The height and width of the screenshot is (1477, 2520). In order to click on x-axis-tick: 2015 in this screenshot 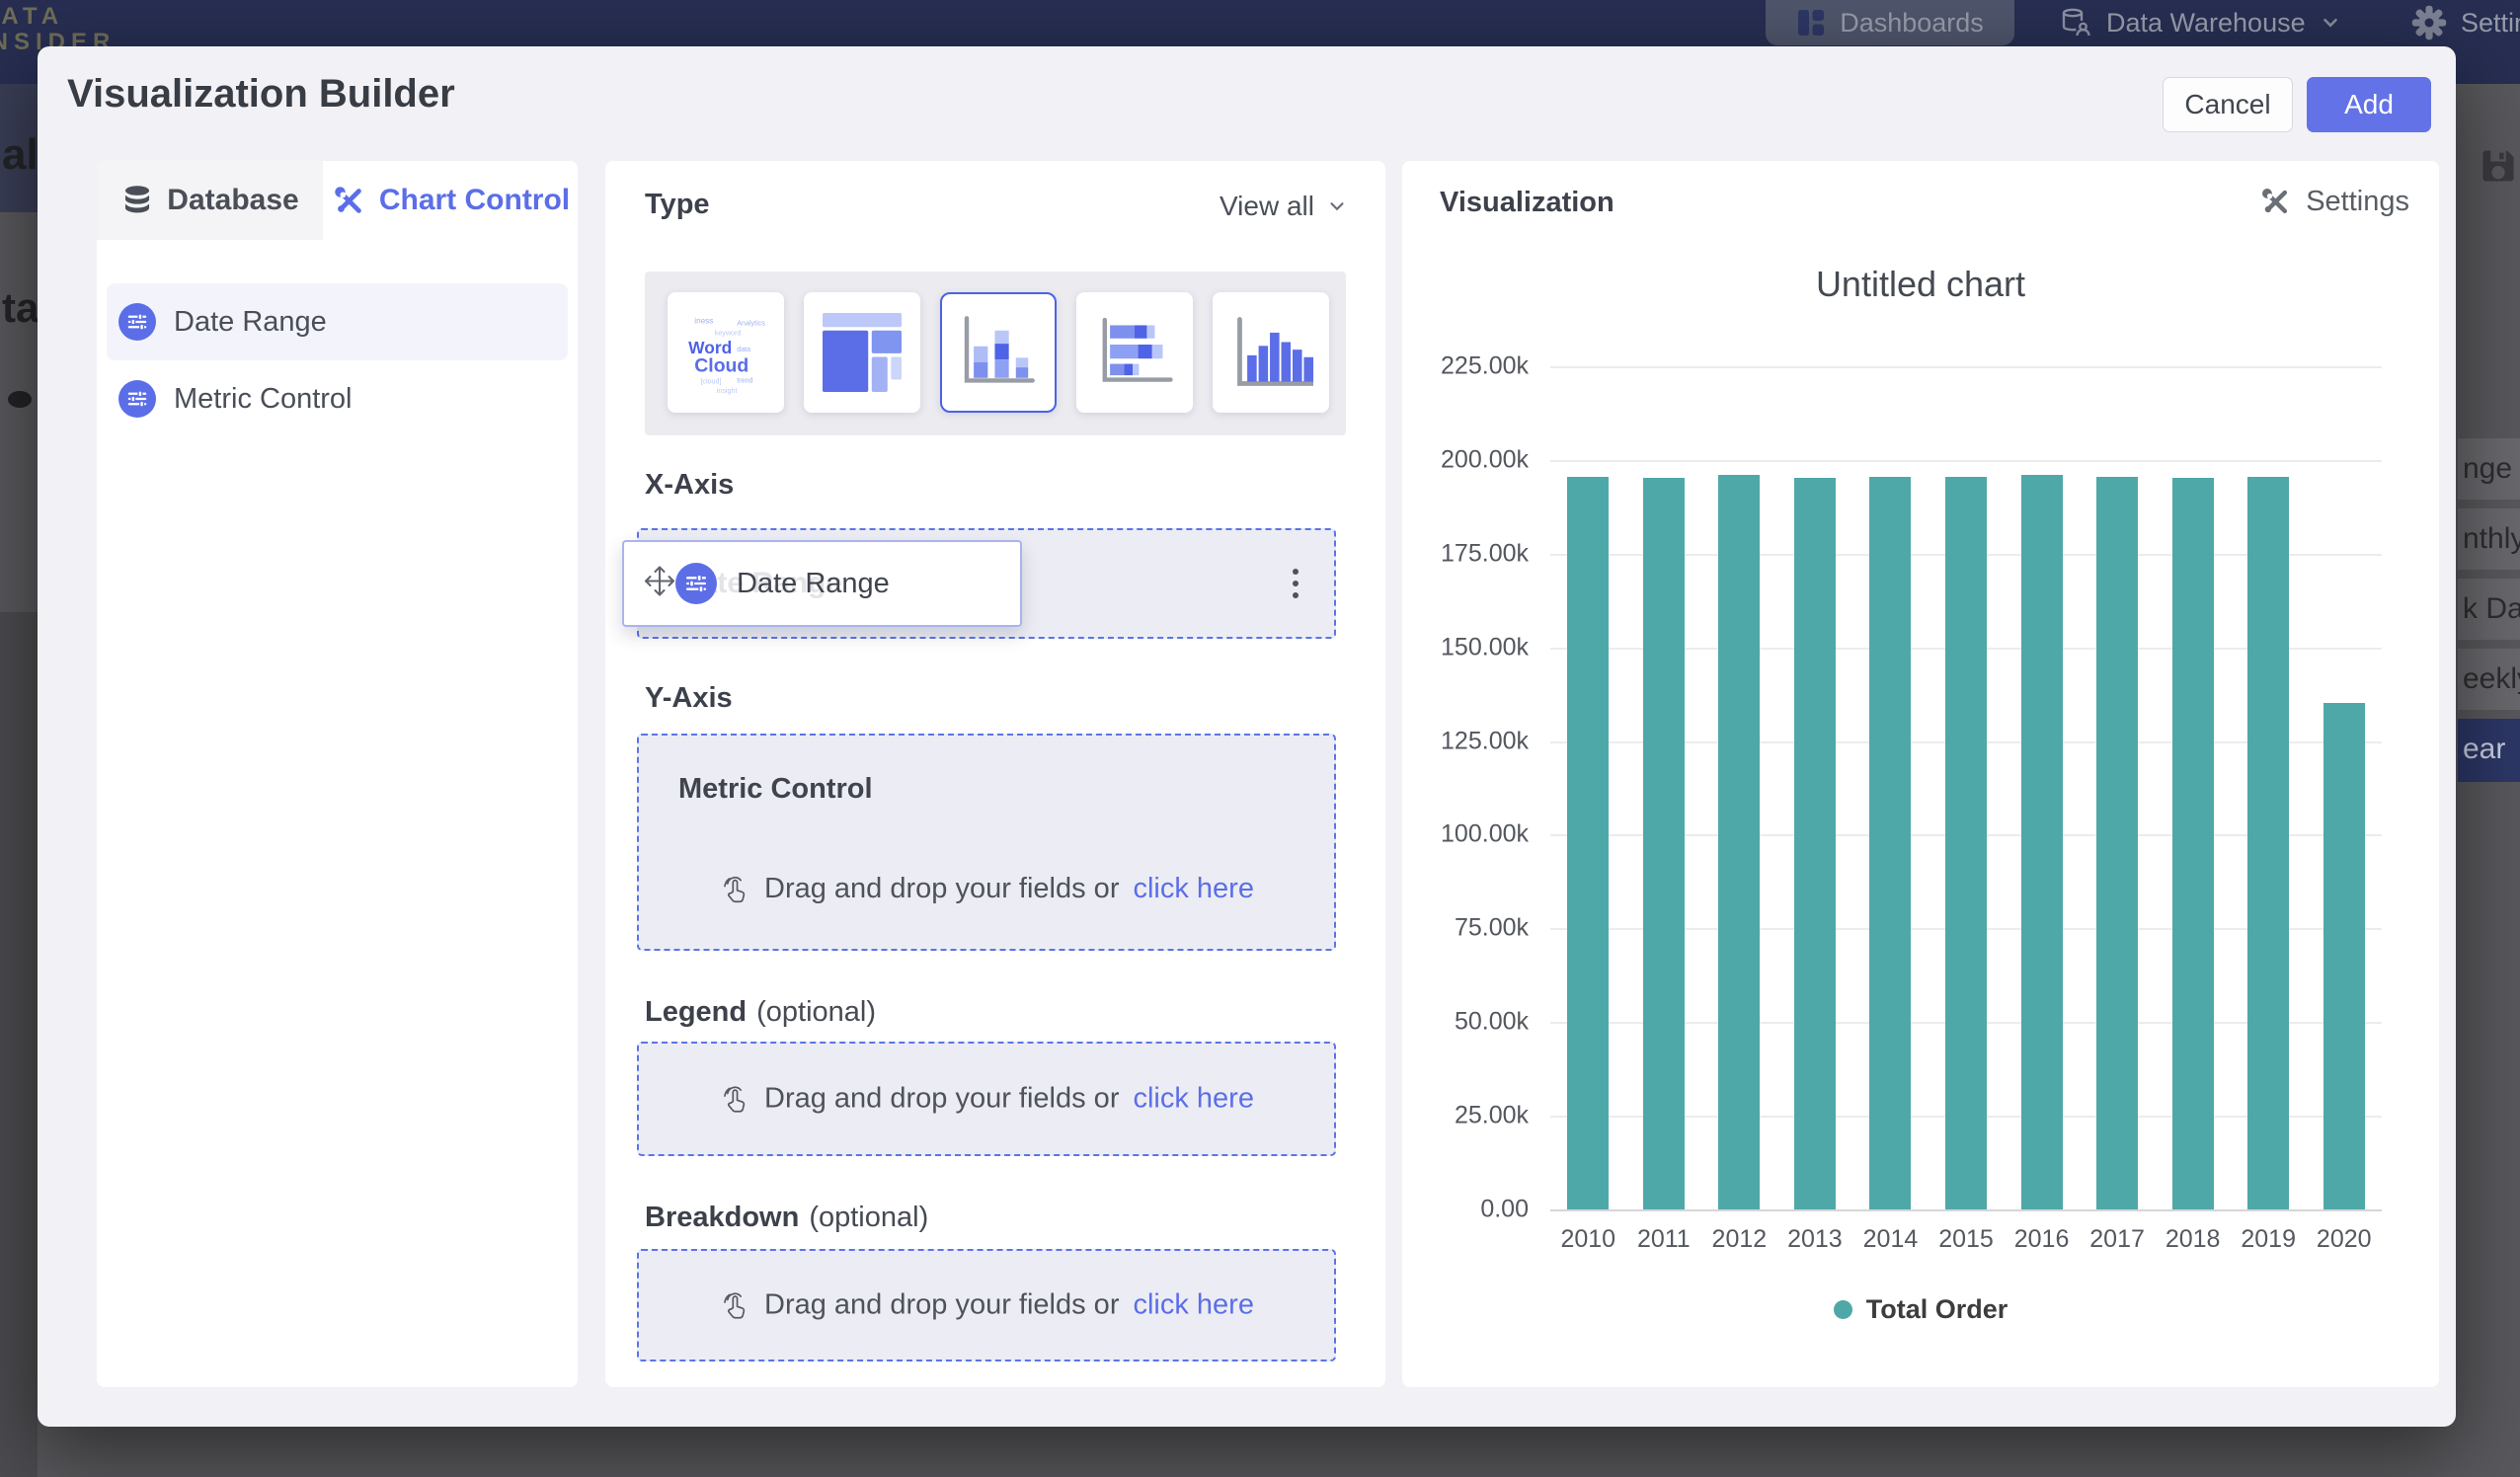, I will do `click(1966, 1239)`.